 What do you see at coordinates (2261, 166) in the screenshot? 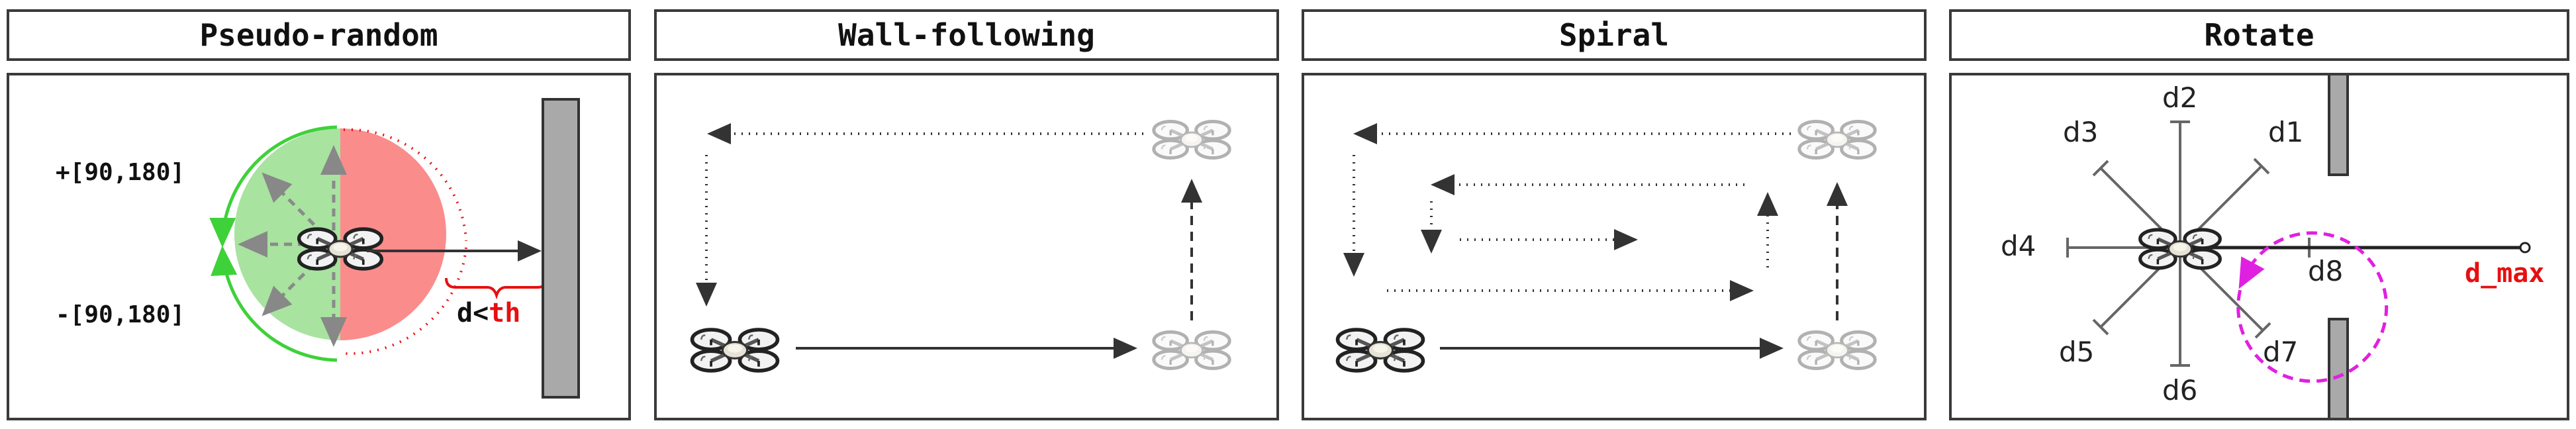
I see `ray-d1-cap` at bounding box center [2261, 166].